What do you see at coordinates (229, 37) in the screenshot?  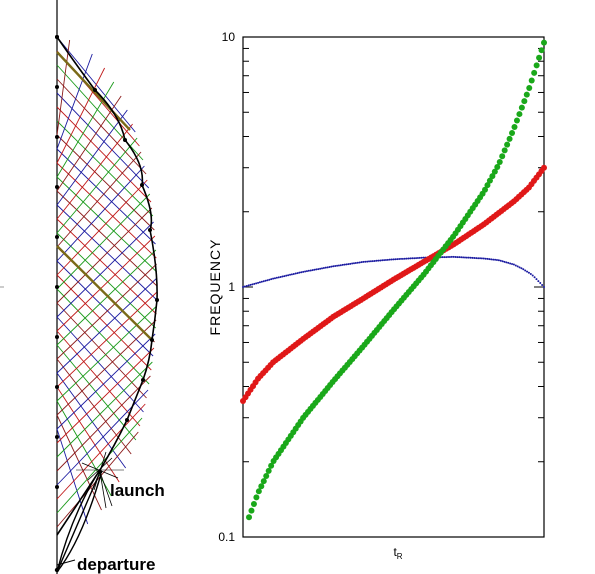 I see `y-tick-label: 10` at bounding box center [229, 37].